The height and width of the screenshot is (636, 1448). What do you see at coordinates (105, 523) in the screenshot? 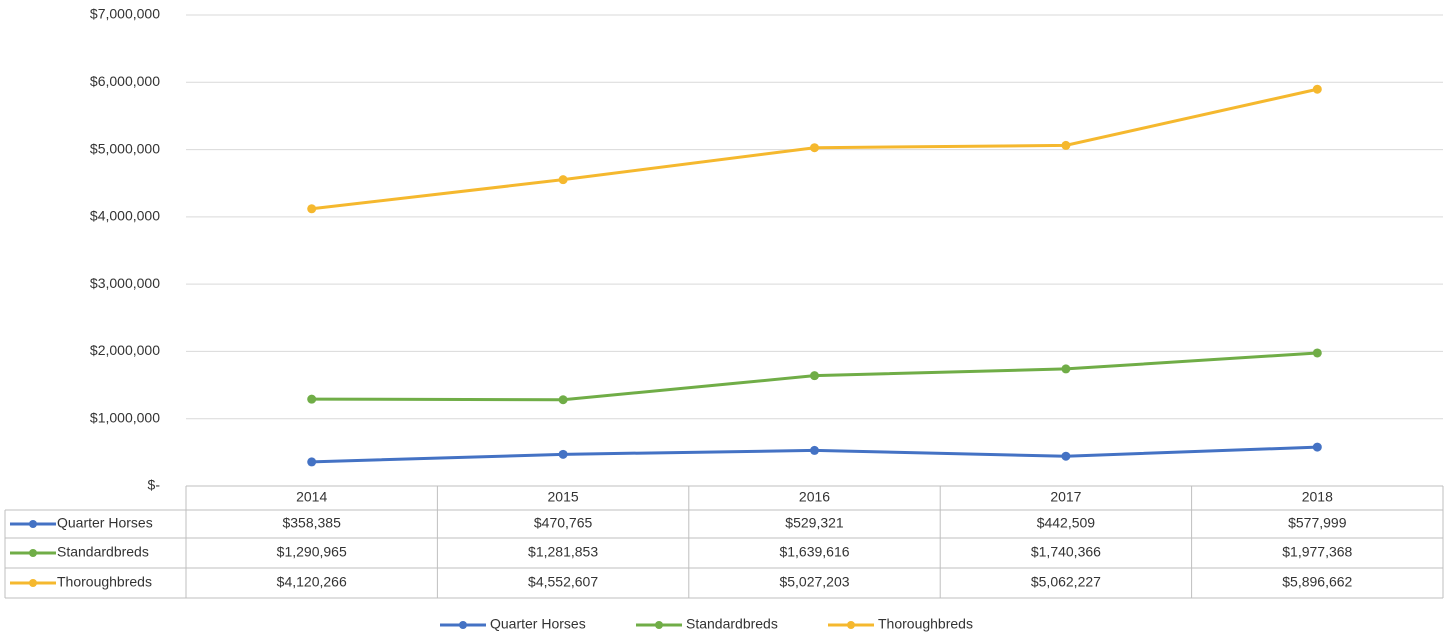
I see `table-row-label: Quarter Horses` at bounding box center [105, 523].